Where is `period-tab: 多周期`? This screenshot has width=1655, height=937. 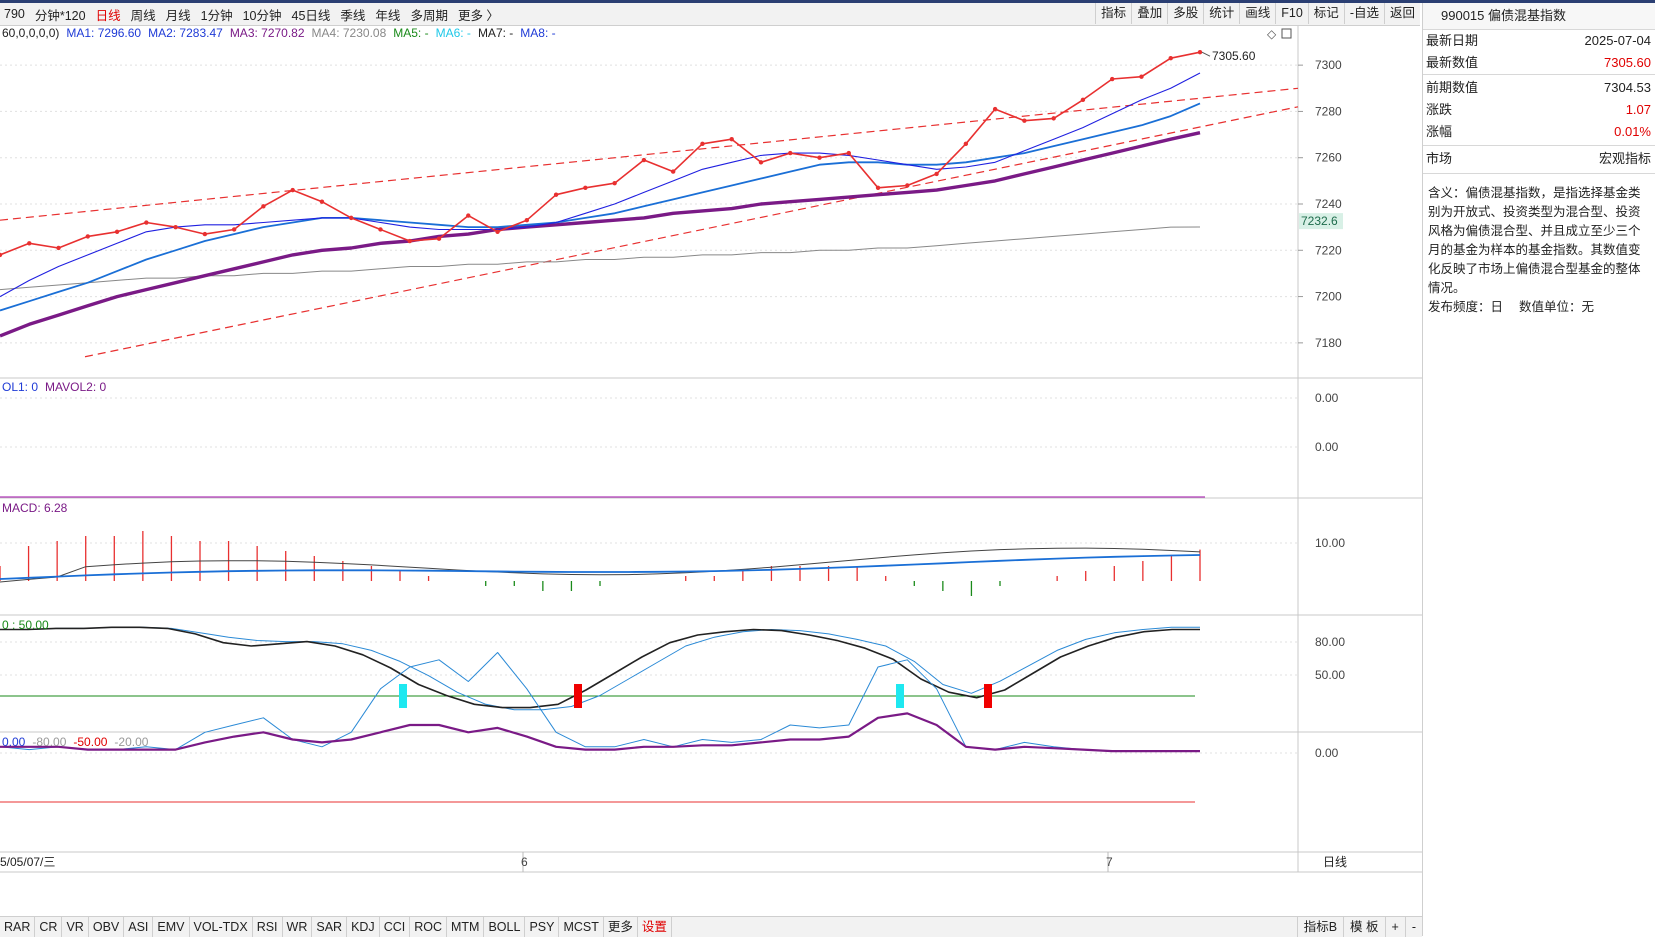
period-tab: 多周期 is located at coordinates (429, 15).